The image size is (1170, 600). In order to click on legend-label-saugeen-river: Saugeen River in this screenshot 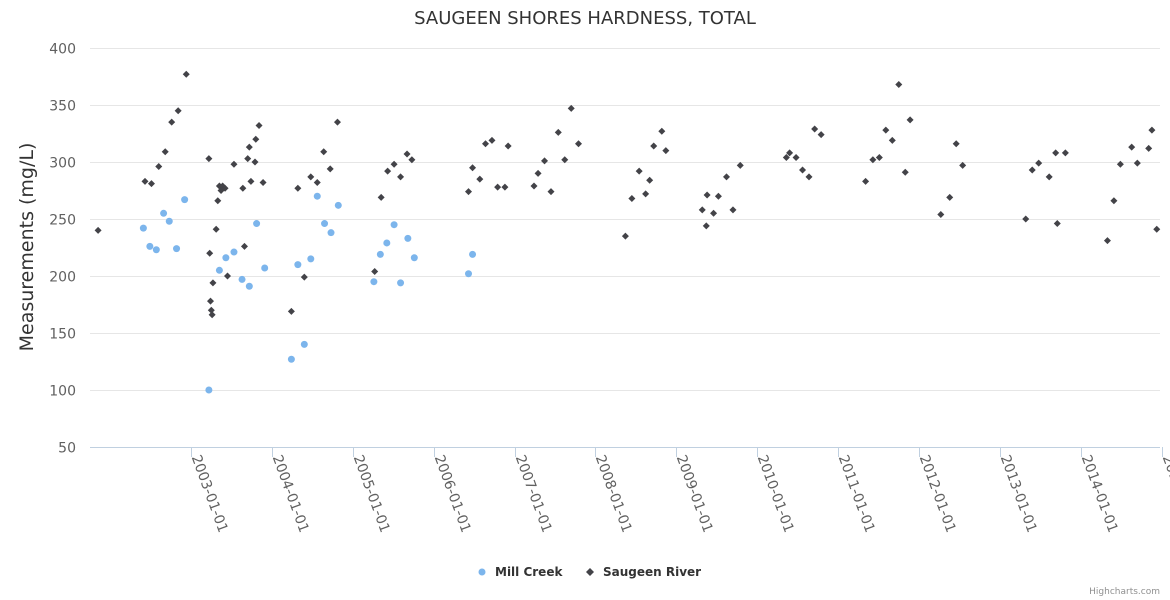, I will do `click(652, 572)`.